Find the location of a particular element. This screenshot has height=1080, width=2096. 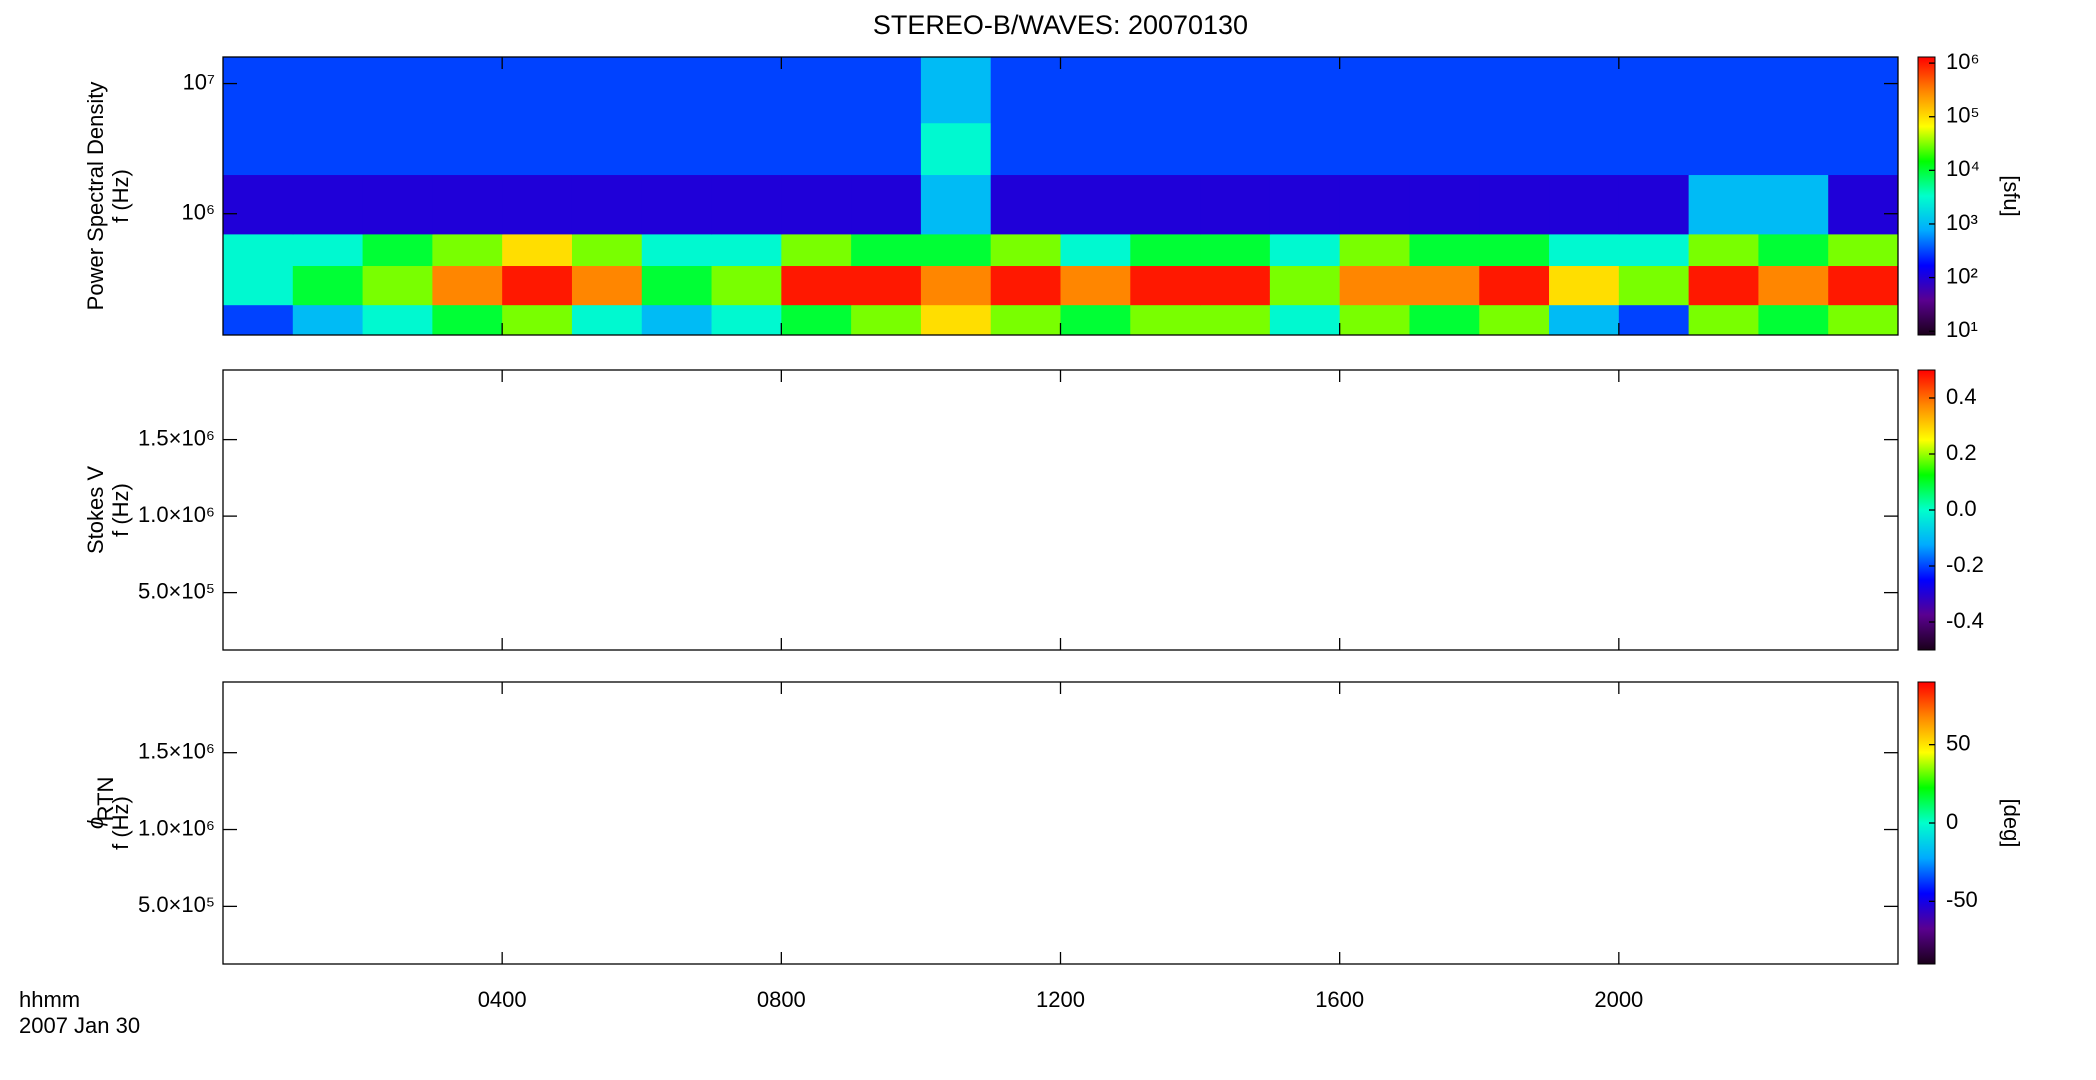

x-tick-label: 2000 is located at coordinates (1618, 999).